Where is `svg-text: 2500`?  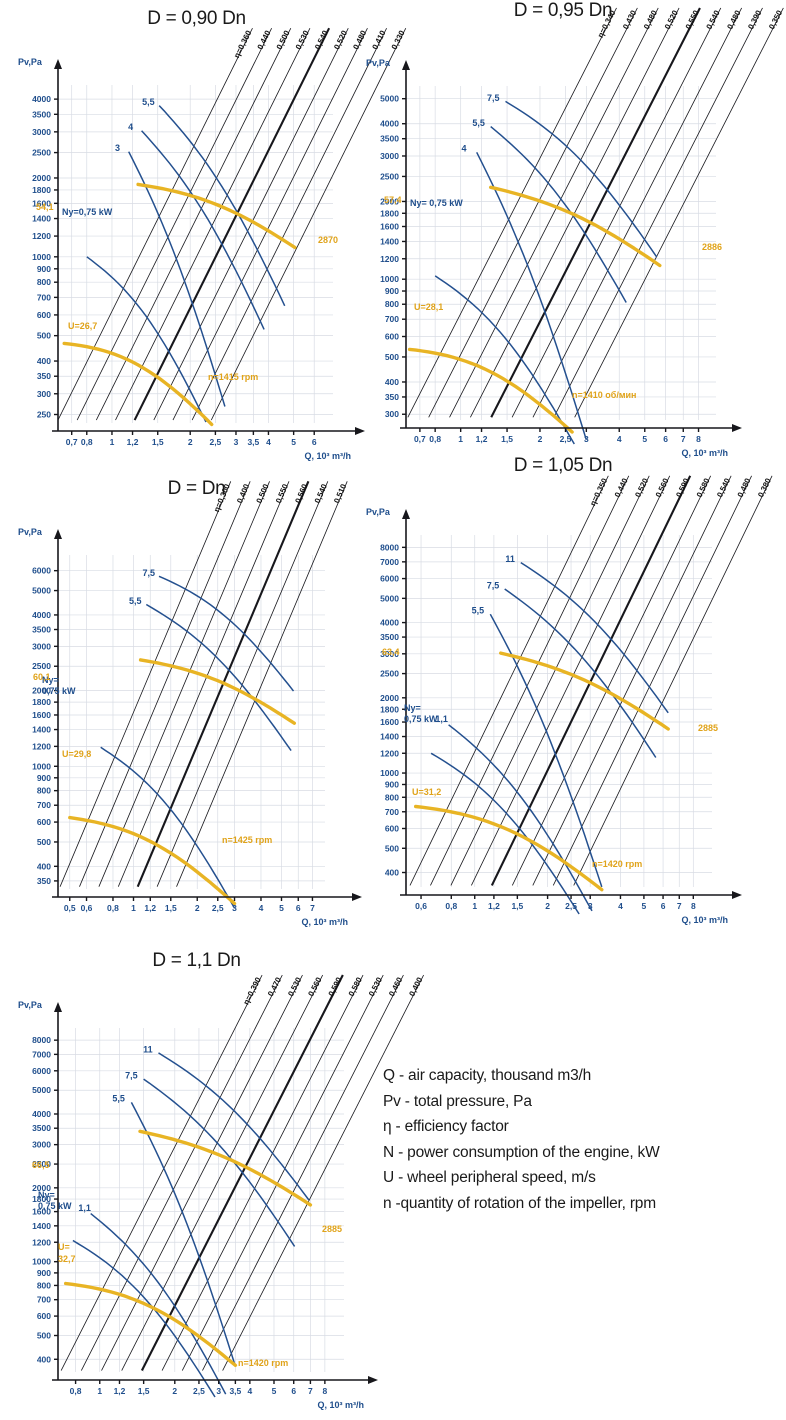
svg-text: 2500 is located at coordinates (389, 674).